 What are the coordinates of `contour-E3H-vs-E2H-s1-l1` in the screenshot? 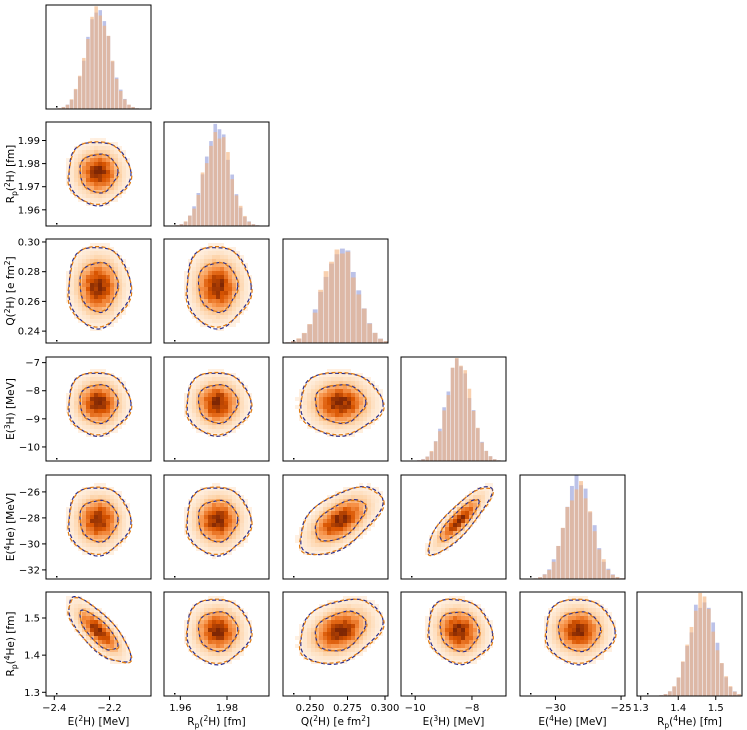 It's located at (100, 403).